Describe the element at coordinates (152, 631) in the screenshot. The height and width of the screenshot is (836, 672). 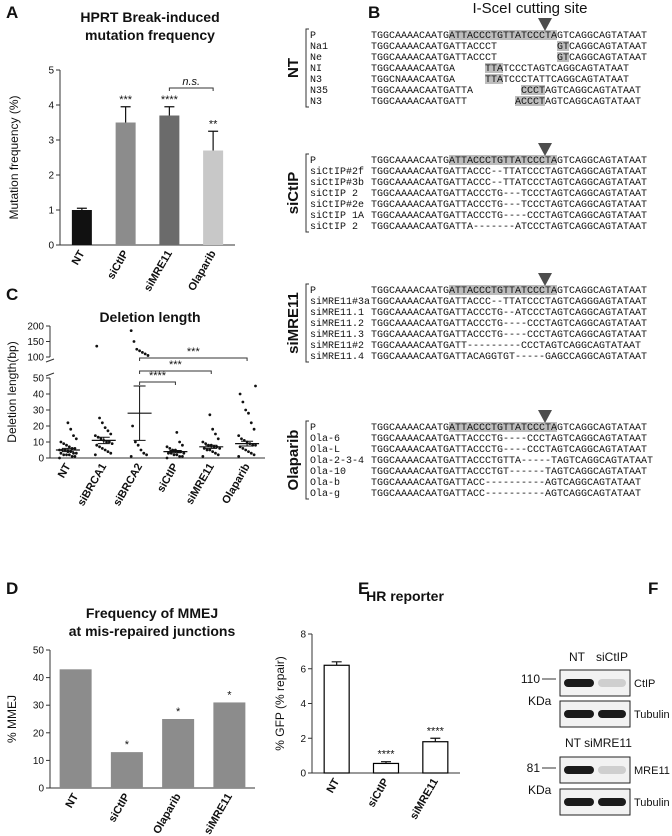
I see `chart-title: at mis-repaired junctions` at that location.